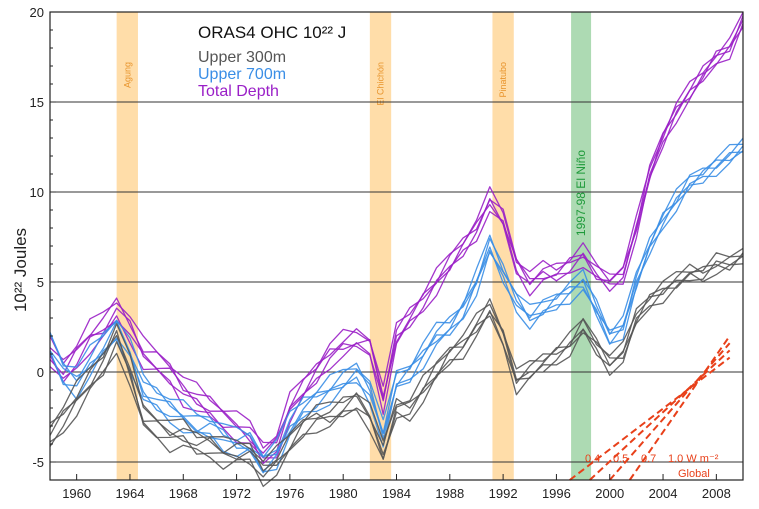 The width and height of the screenshot is (759, 509). Describe the element at coordinates (20, 270) in the screenshot. I see `y-axis-label: 10²² Joules` at that location.